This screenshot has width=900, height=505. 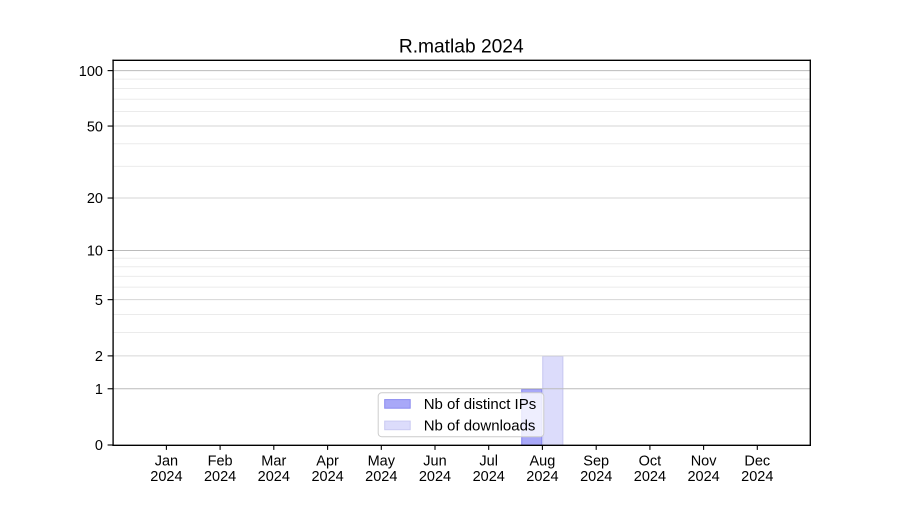 I want to click on svg-text: 10, so click(x=95, y=252).